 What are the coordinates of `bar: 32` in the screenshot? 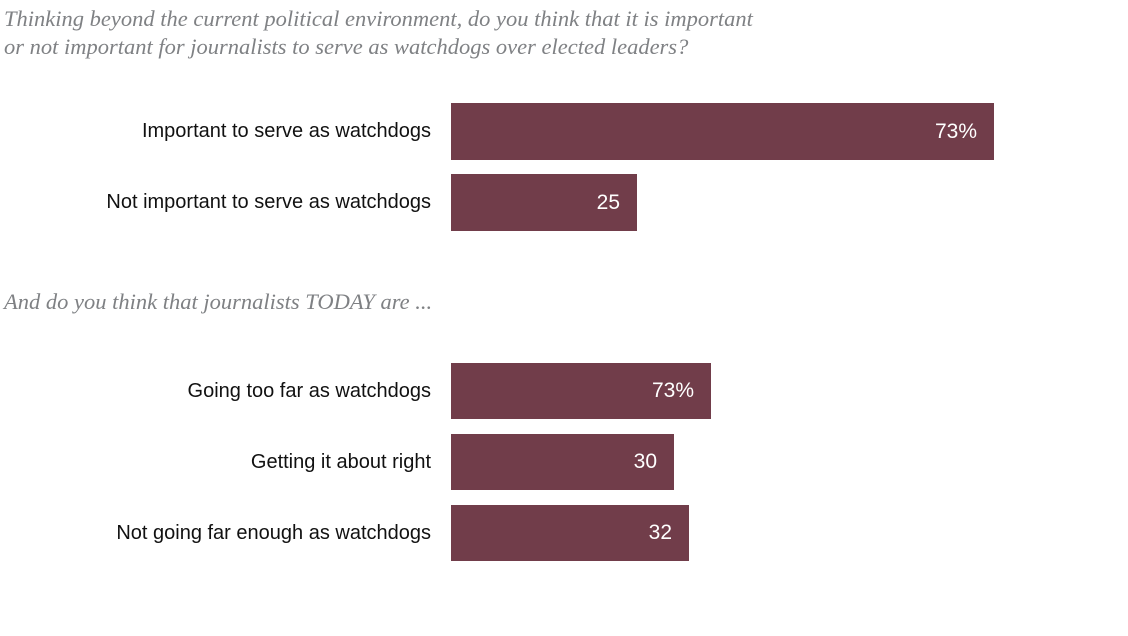 It's located at (570, 533).